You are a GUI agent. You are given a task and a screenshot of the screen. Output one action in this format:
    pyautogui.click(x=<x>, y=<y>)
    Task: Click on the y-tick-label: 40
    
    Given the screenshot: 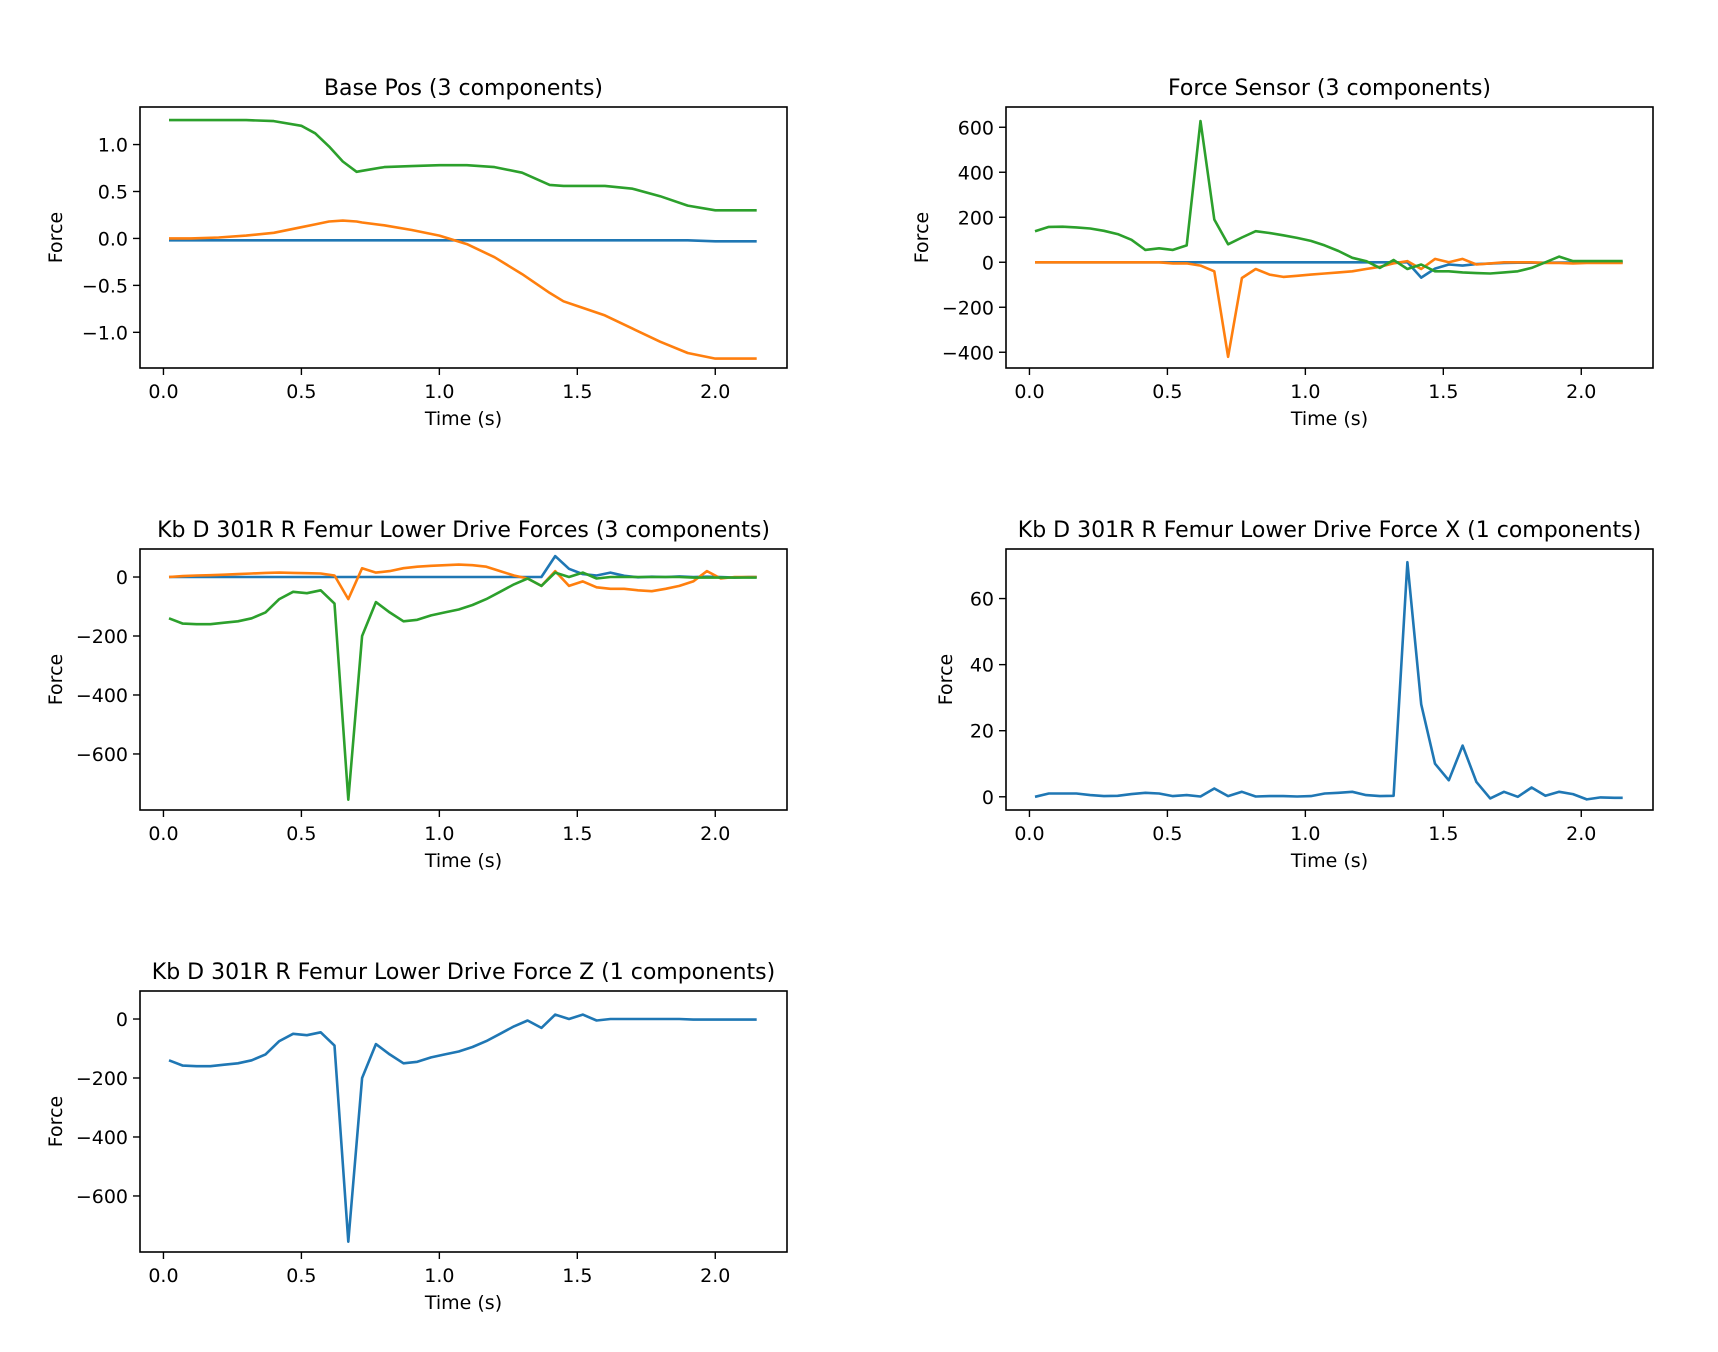 What is the action you would take?
    pyautogui.click(x=982, y=666)
    